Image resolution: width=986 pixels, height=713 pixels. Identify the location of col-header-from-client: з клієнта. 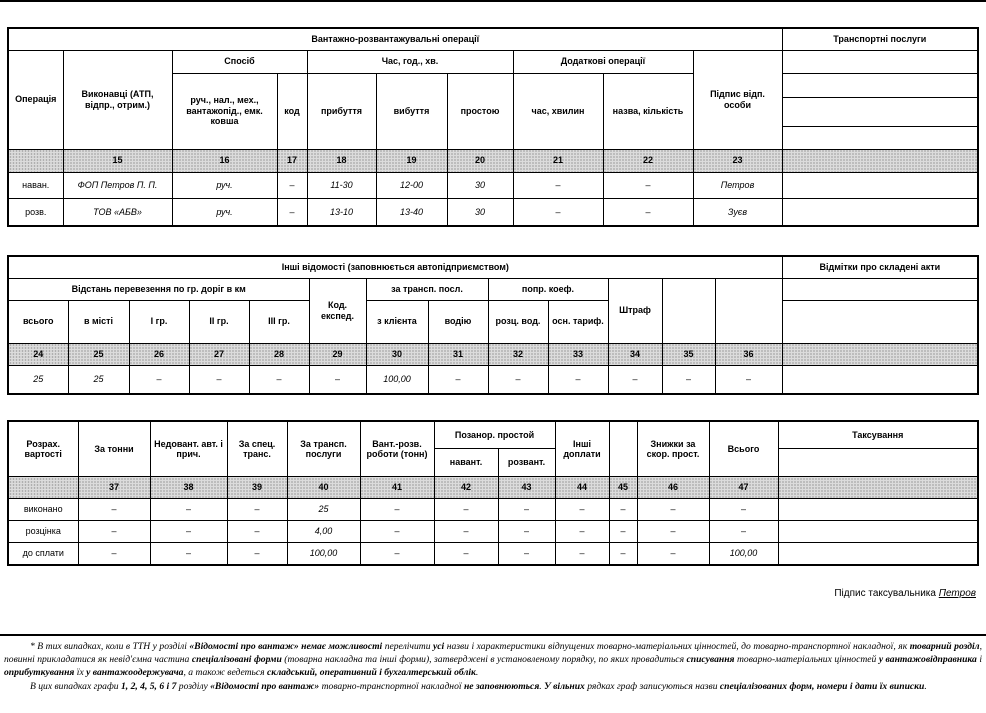
(397, 321).